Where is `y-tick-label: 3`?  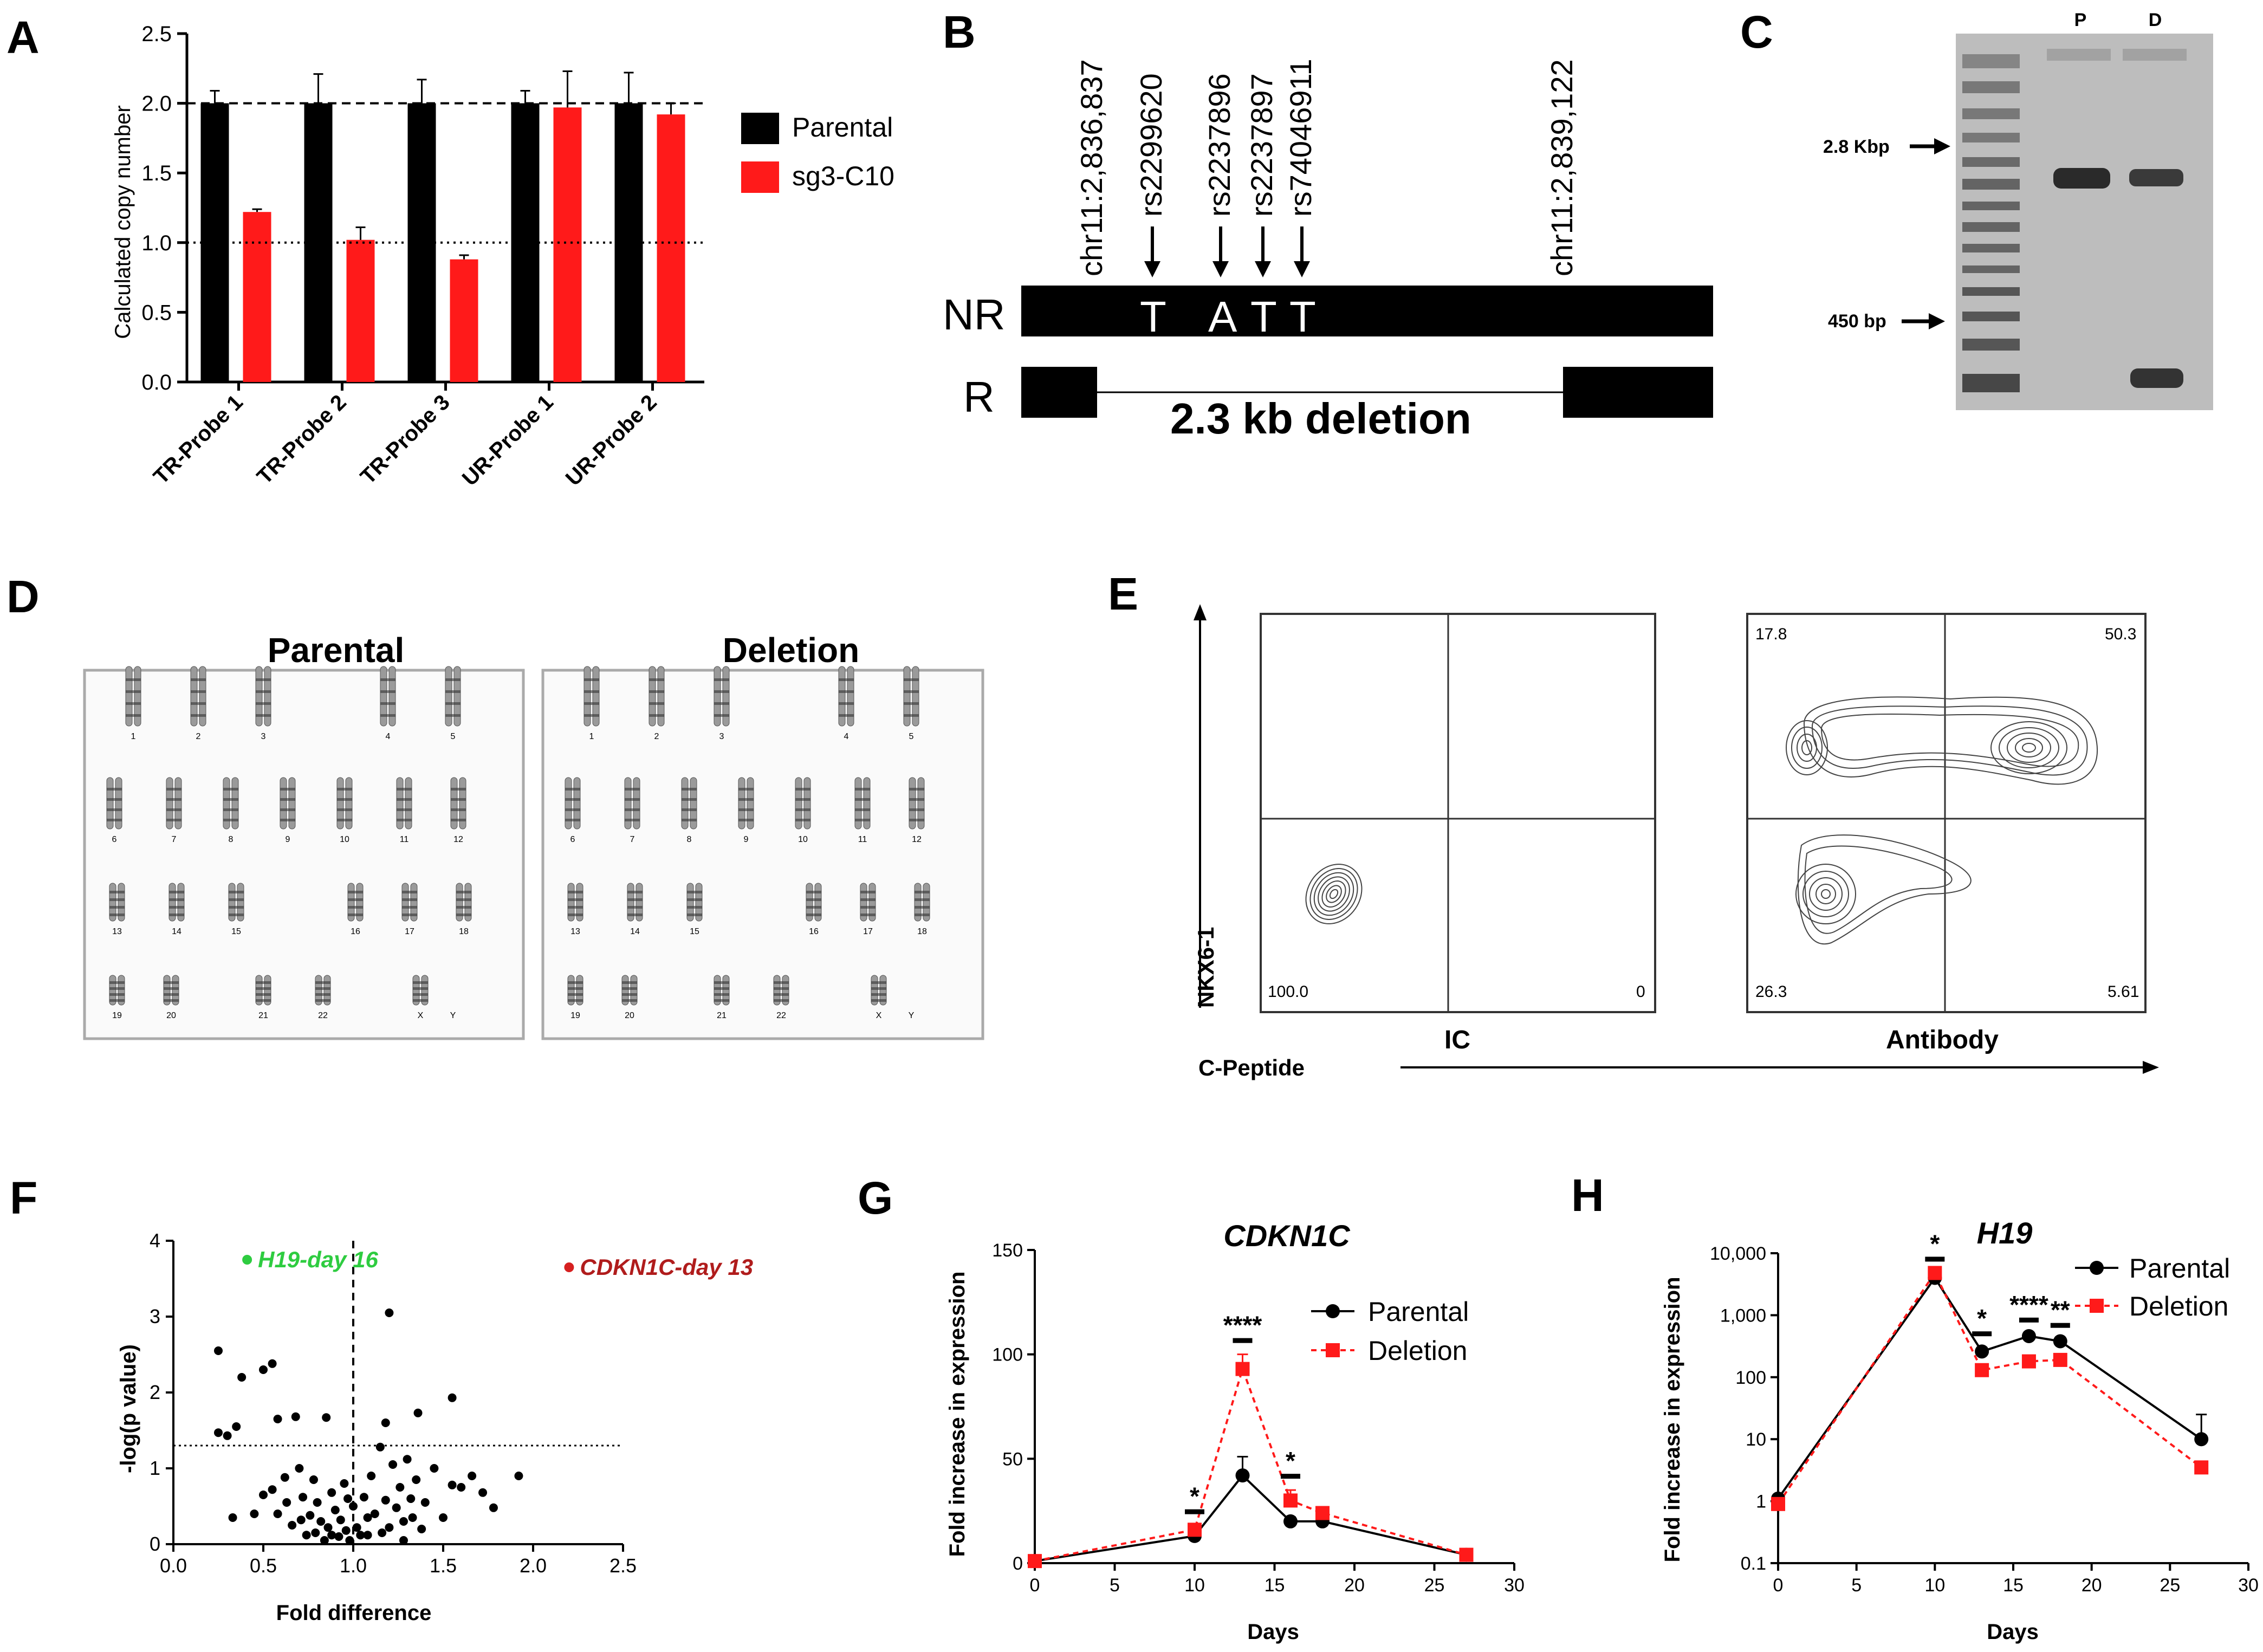
y-tick-label: 3 is located at coordinates (155, 1316).